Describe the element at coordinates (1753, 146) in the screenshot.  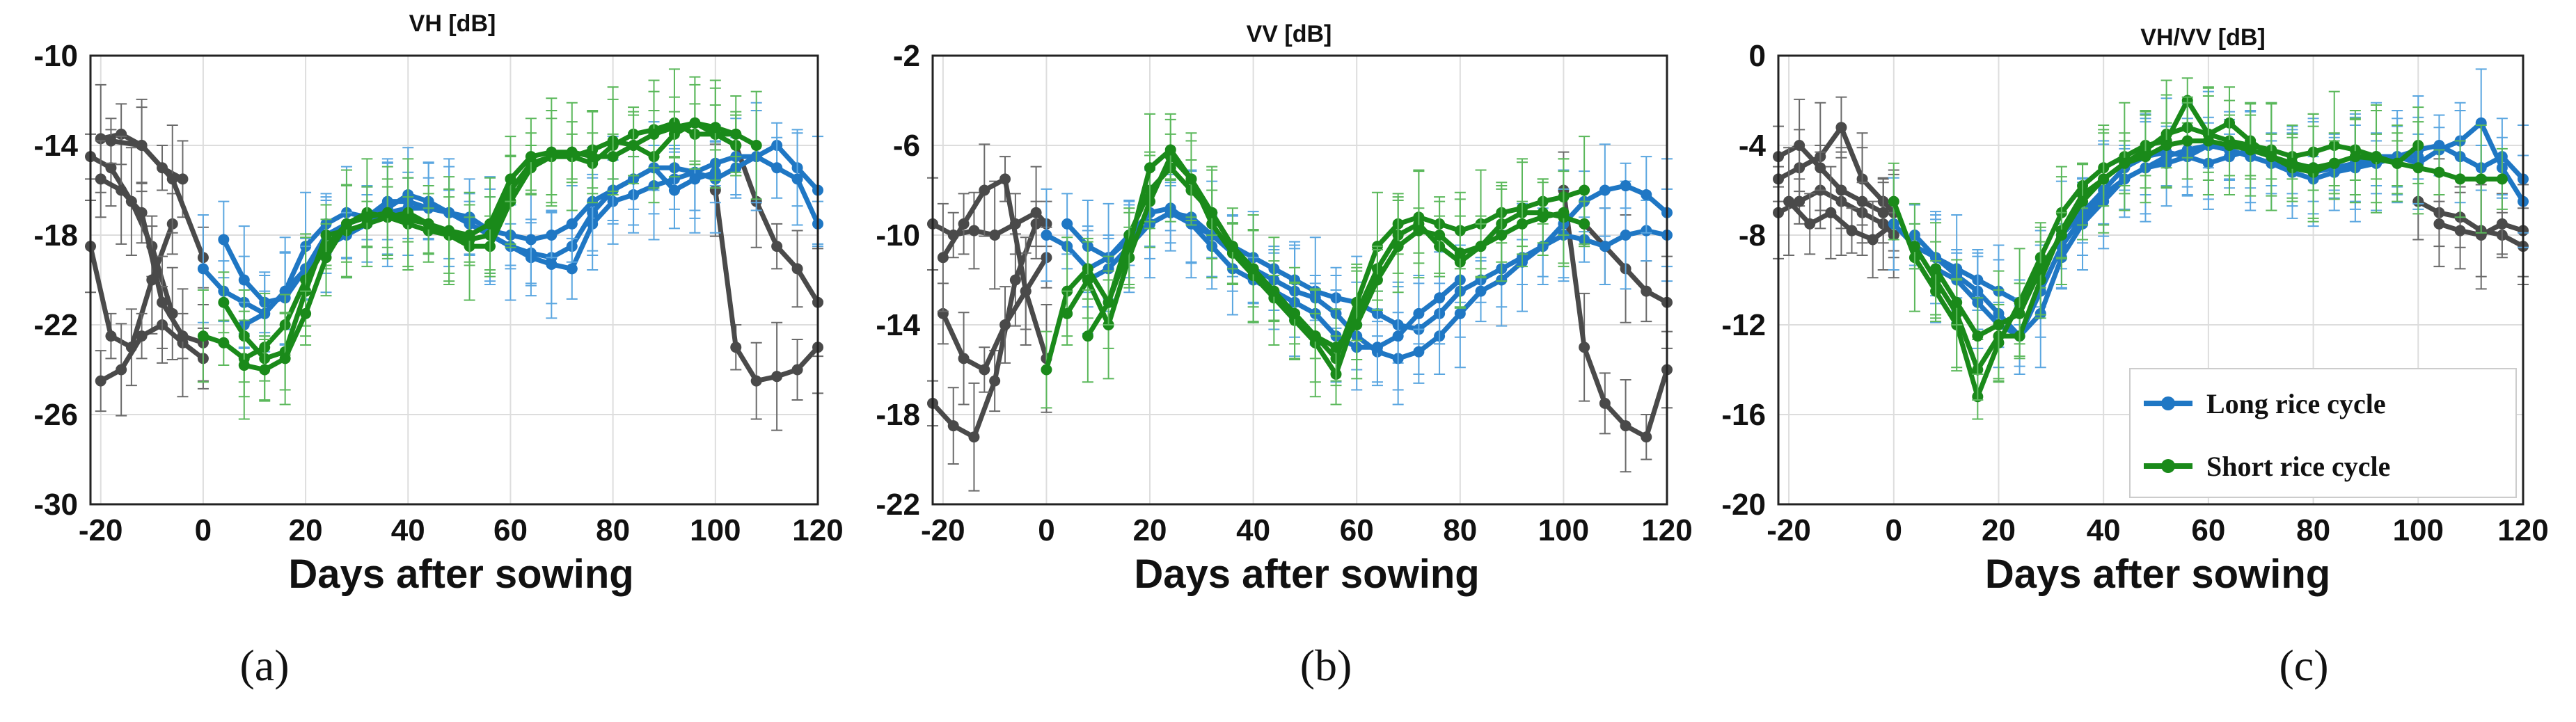
I see `y-tick-label: -4` at that location.